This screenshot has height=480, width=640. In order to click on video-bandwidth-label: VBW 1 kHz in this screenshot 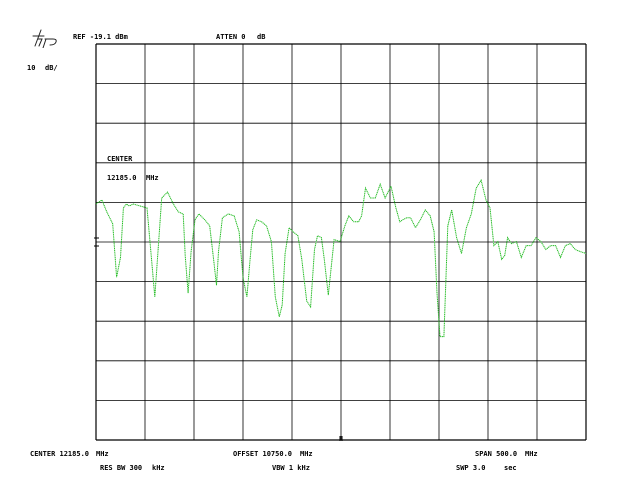, I will do `click(291, 468)`.